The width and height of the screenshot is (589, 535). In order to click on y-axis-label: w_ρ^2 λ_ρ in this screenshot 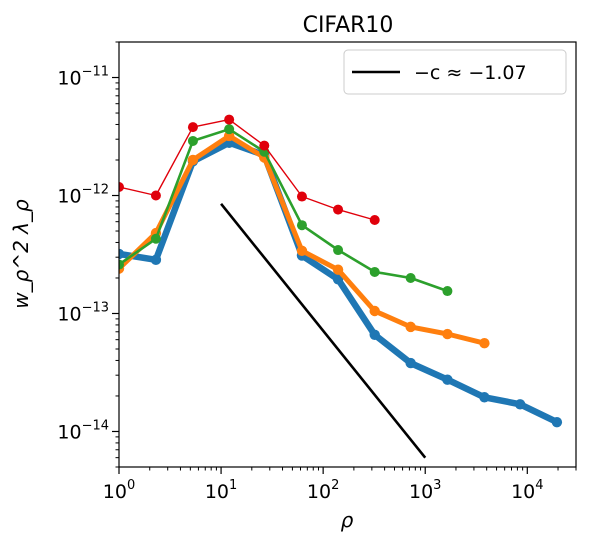, I will do `click(21, 254)`.